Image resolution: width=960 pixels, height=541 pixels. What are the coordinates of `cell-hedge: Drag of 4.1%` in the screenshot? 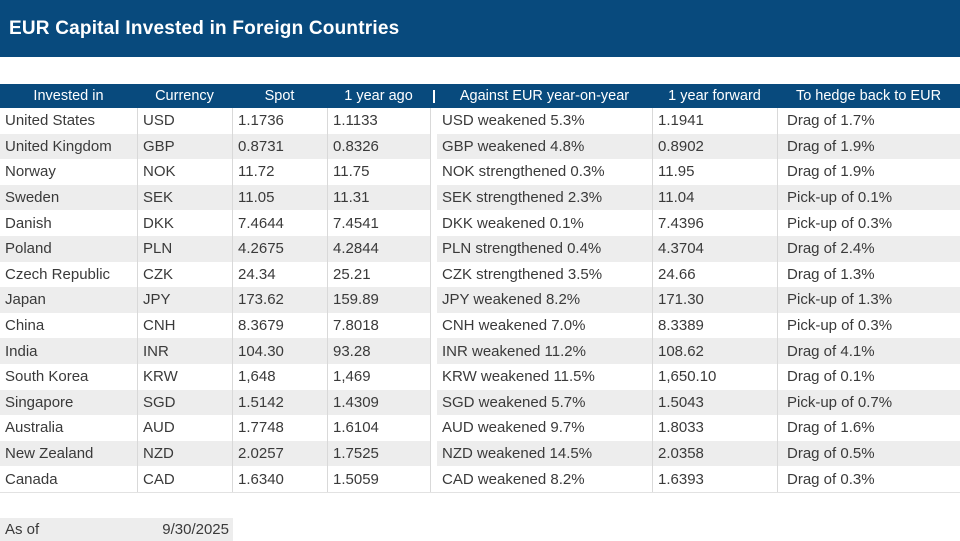 It's located at (868, 351).